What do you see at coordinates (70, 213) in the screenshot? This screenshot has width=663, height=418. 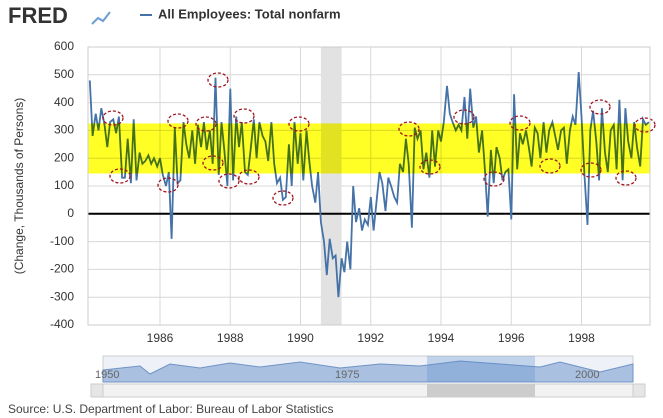 I see `y-tick-label: 0` at bounding box center [70, 213].